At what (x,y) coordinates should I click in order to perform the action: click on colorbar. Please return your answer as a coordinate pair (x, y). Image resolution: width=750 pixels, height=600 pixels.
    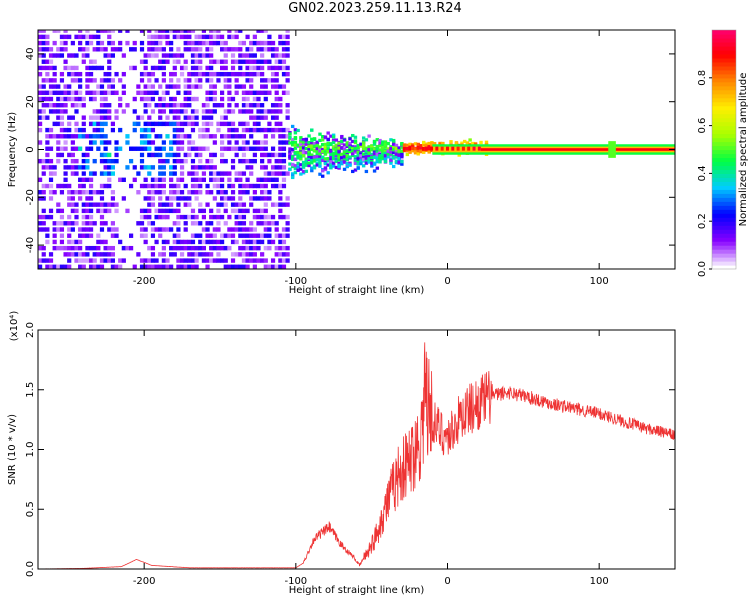
    Looking at the image, I should click on (724, 150).